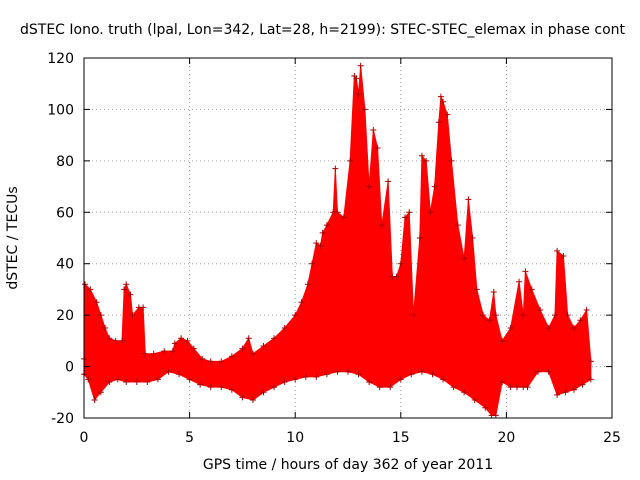  I want to click on y-axis-label: dSTEC / TECUs, so click(13, 237).